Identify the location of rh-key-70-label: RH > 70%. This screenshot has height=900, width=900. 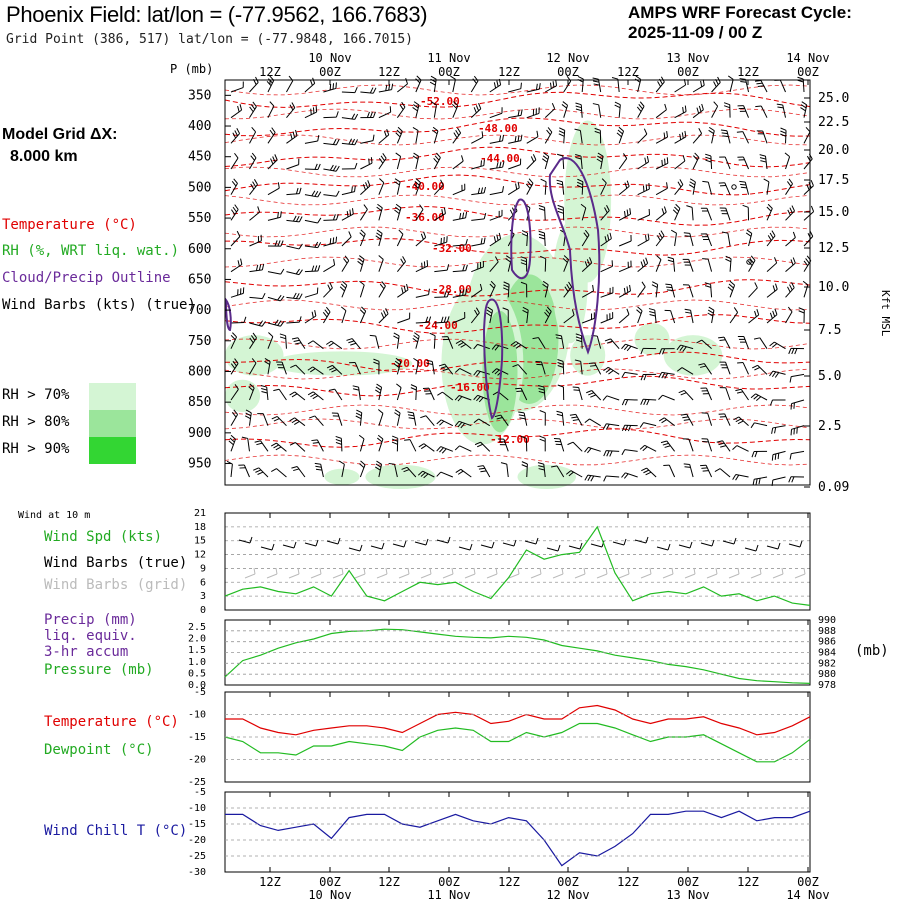
(36, 395).